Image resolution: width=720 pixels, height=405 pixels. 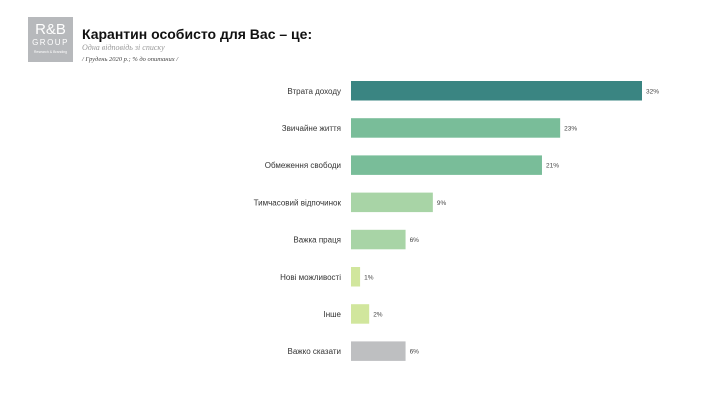 I want to click on chart-note: / Грудень 2020 р.; % до опитаних /, so click(x=130, y=59).